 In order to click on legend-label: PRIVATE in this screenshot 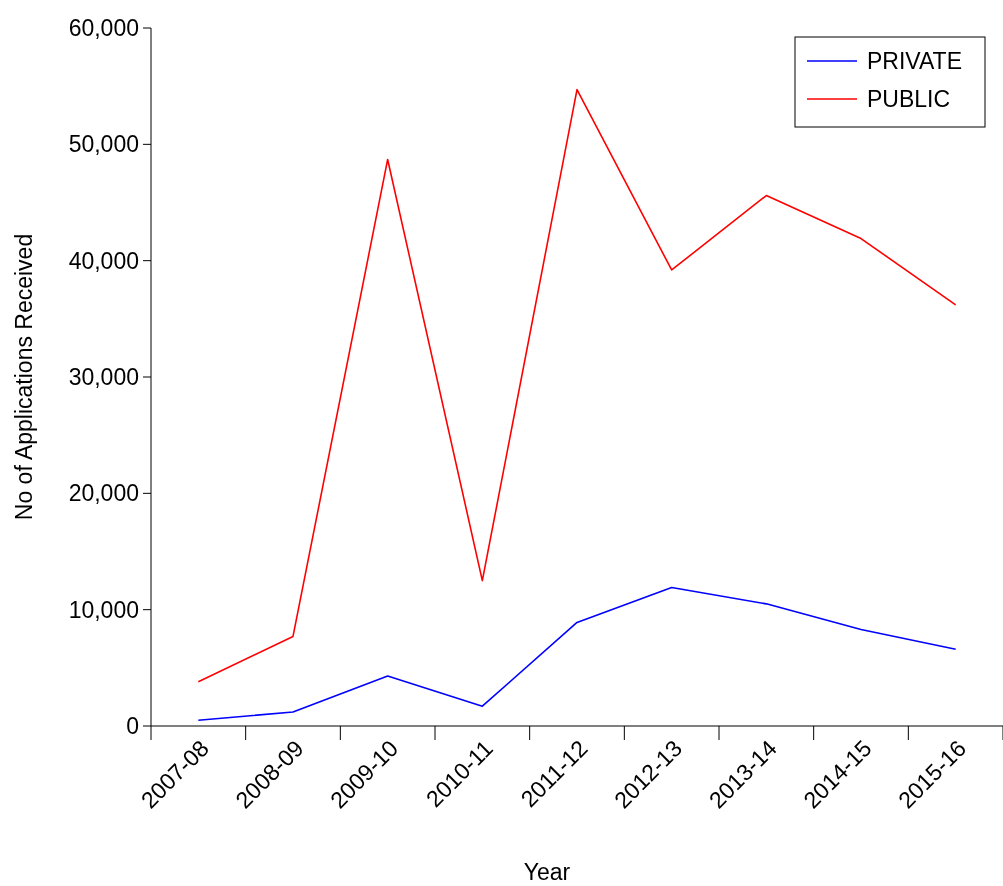, I will do `click(914, 61)`.